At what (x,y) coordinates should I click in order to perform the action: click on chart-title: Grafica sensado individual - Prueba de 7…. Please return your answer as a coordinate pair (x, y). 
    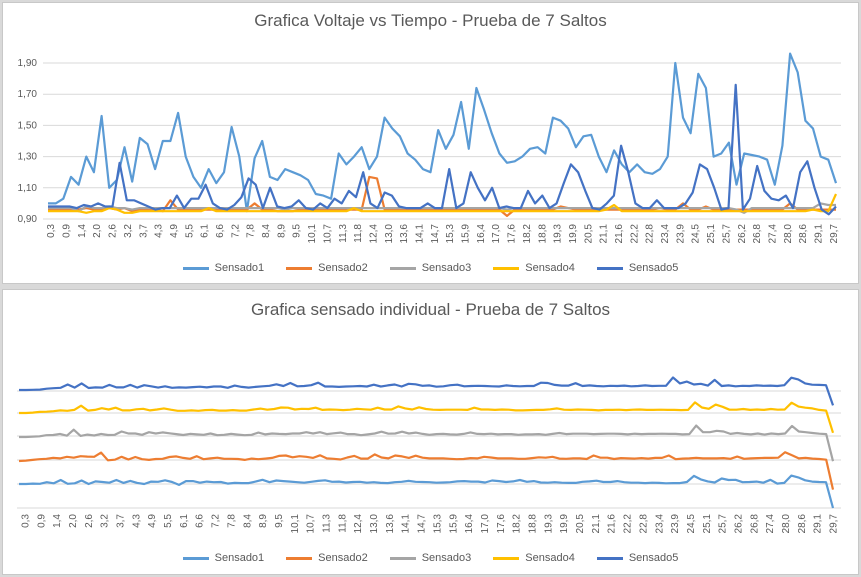
    Looking at the image, I should click on (430, 309).